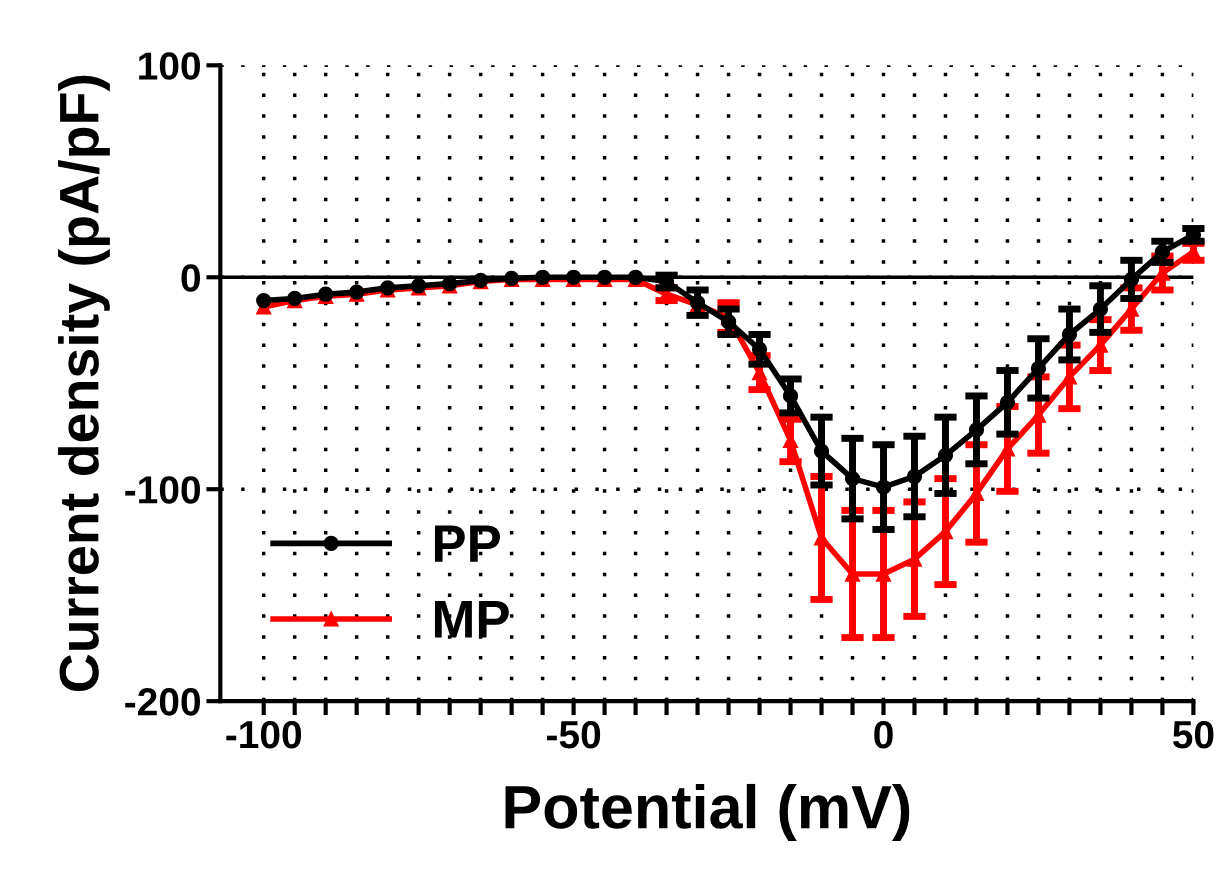 This screenshot has width=1224, height=871. I want to click on y-tick-label: -200, so click(162, 702).